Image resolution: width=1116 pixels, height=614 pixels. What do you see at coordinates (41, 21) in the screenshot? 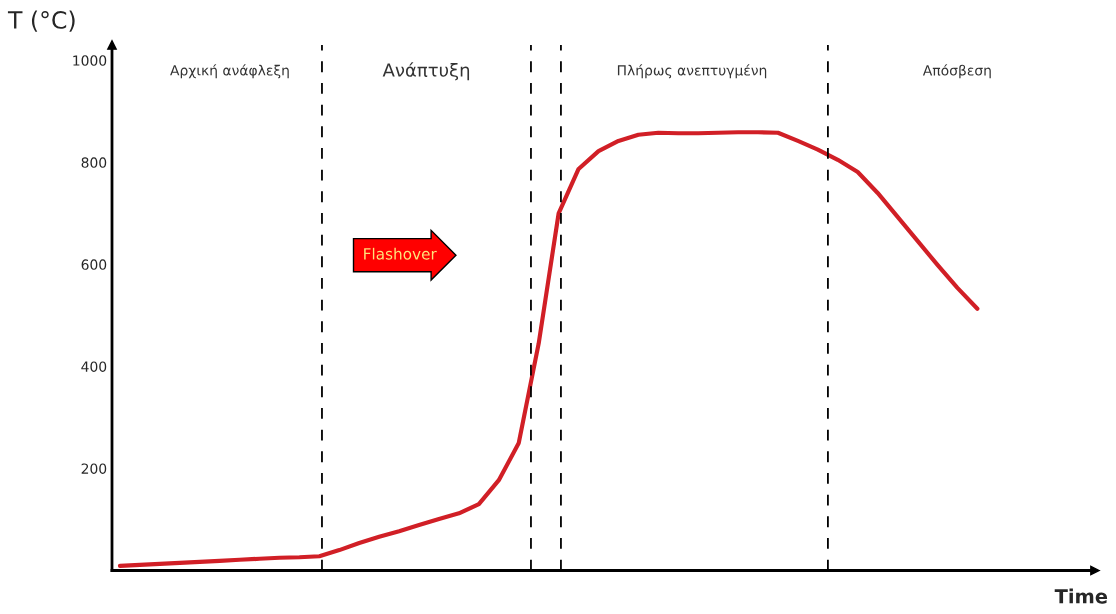
I see `y-axis-title: T (°C)` at bounding box center [41, 21].